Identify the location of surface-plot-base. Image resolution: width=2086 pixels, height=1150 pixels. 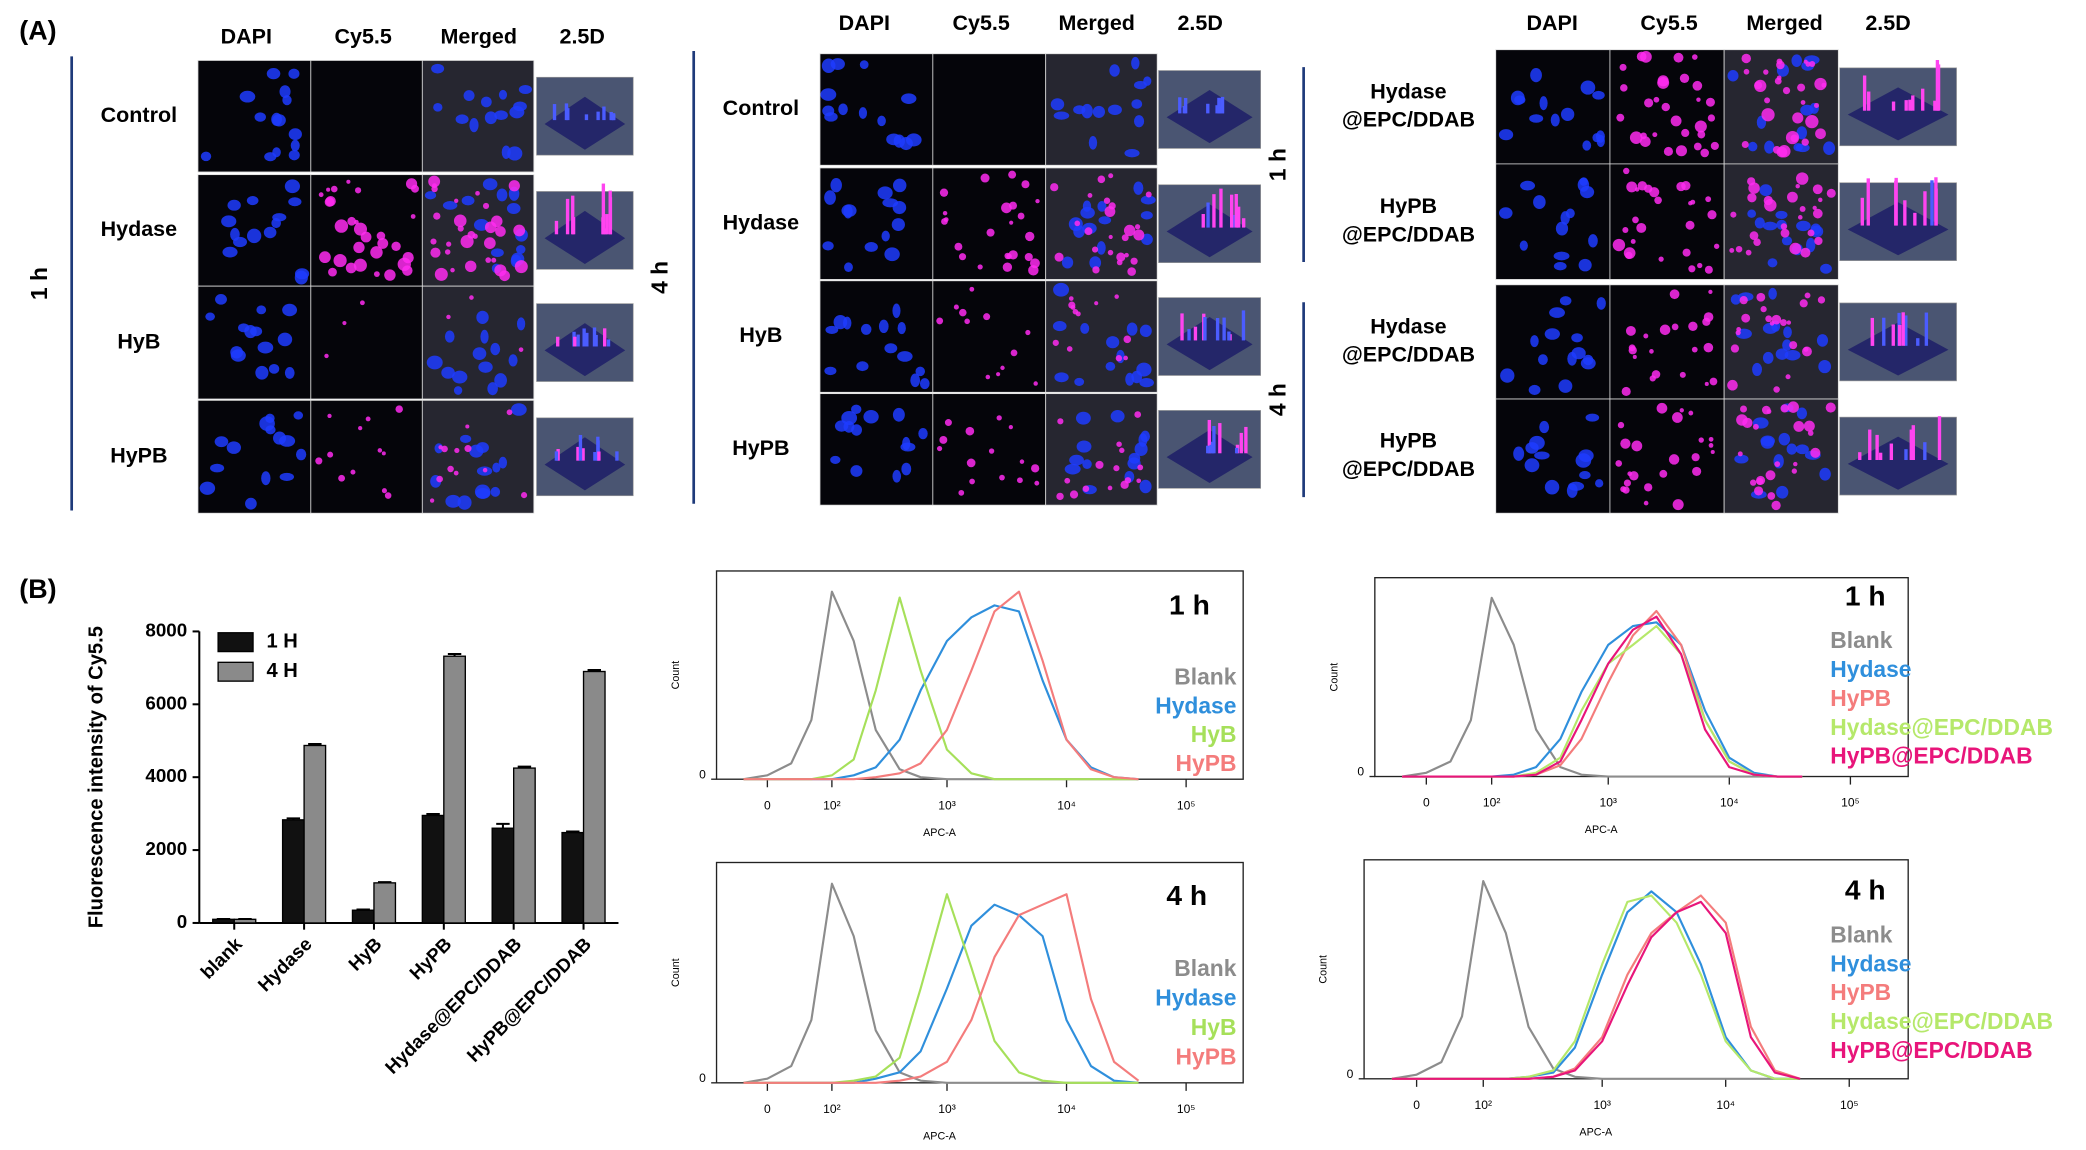
(585, 350).